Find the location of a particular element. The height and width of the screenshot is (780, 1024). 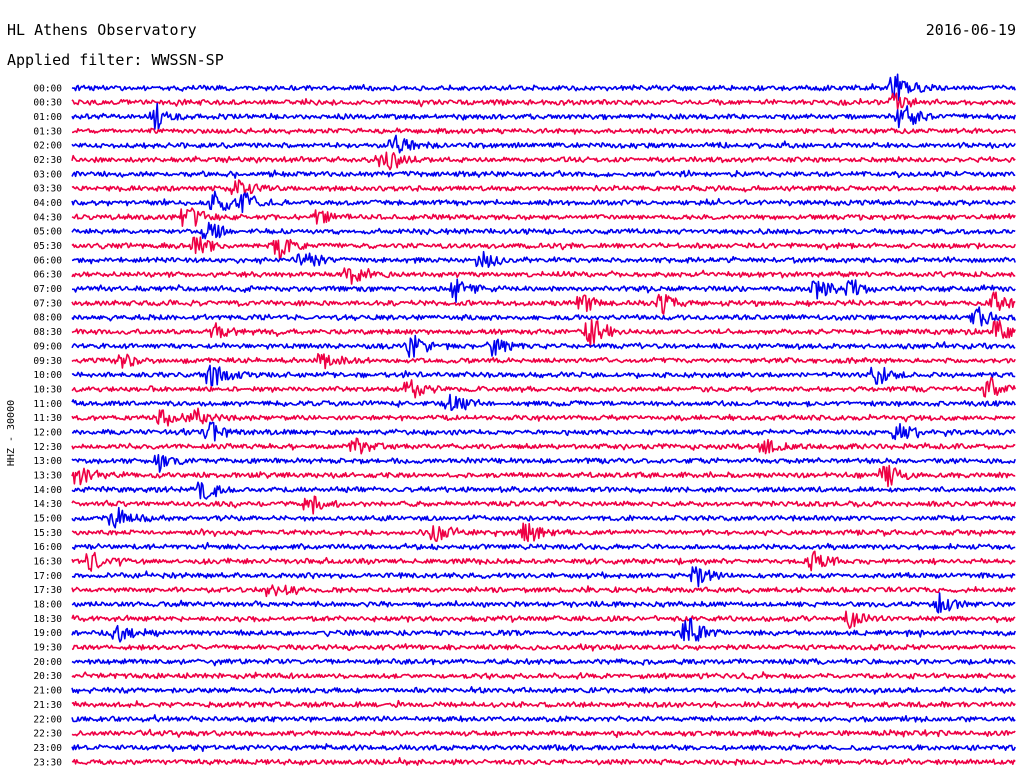

row-time-label: 11:00 is located at coordinates (47, 404).